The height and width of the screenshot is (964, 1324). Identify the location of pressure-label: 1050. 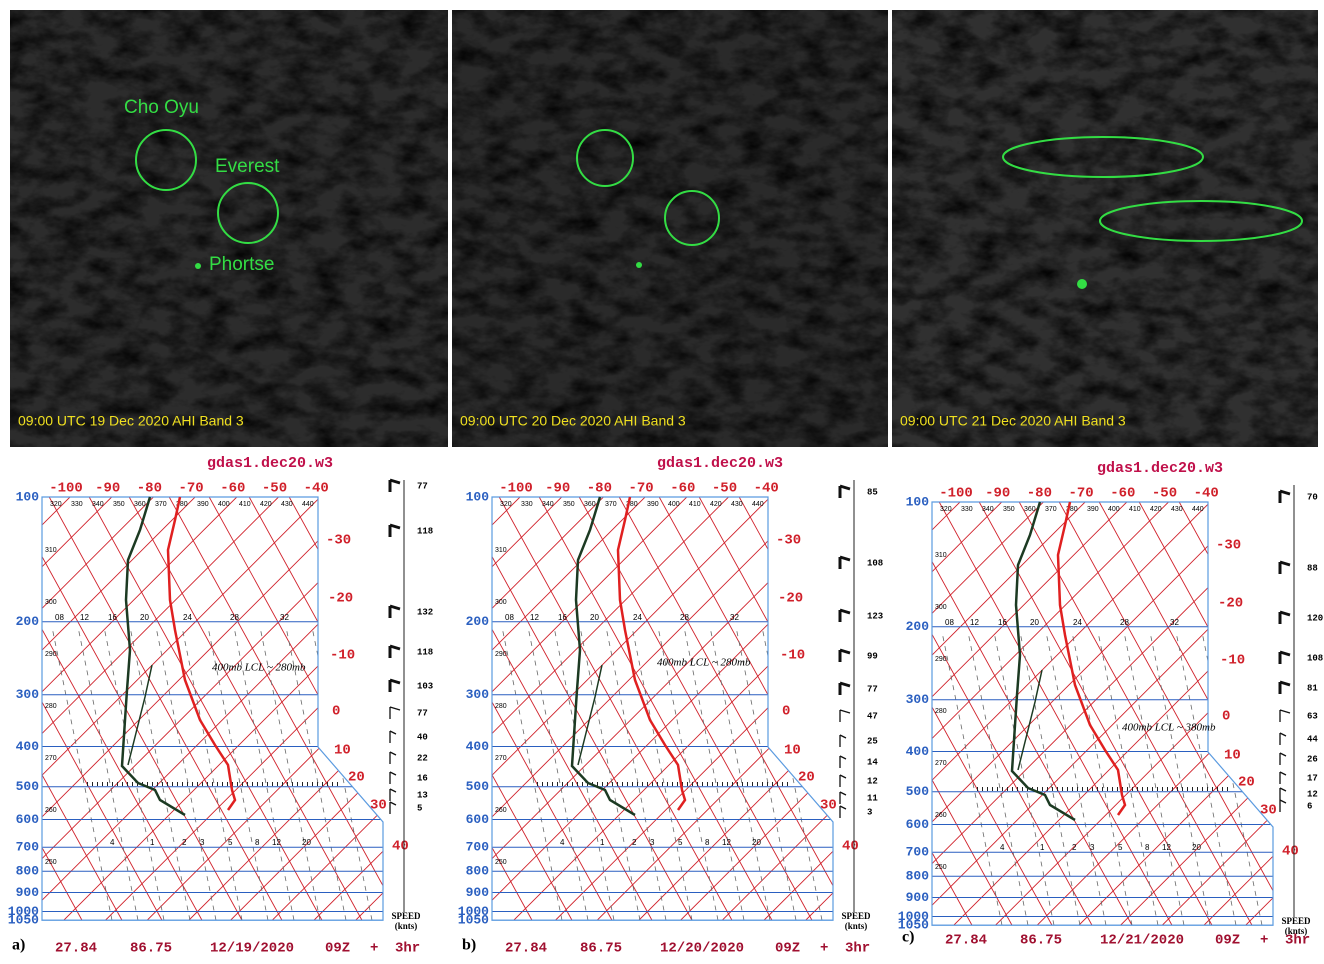
(23, 920).